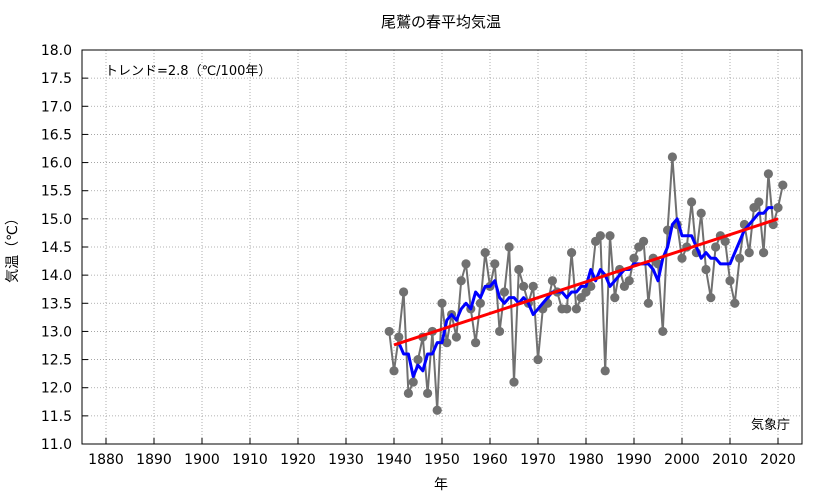 This screenshot has height=502, width=833. Describe the element at coordinates (106, 460) in the screenshot. I see `x-tick-label: 1880` at that location.